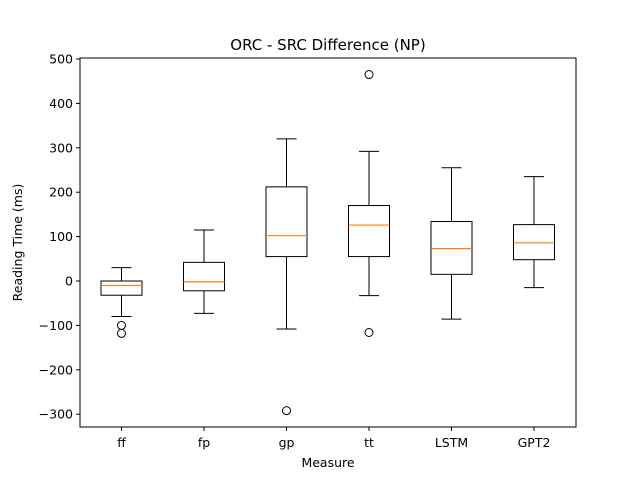  What do you see at coordinates (69, 281) in the screenshot?
I see `y-tick-label: 0` at bounding box center [69, 281].